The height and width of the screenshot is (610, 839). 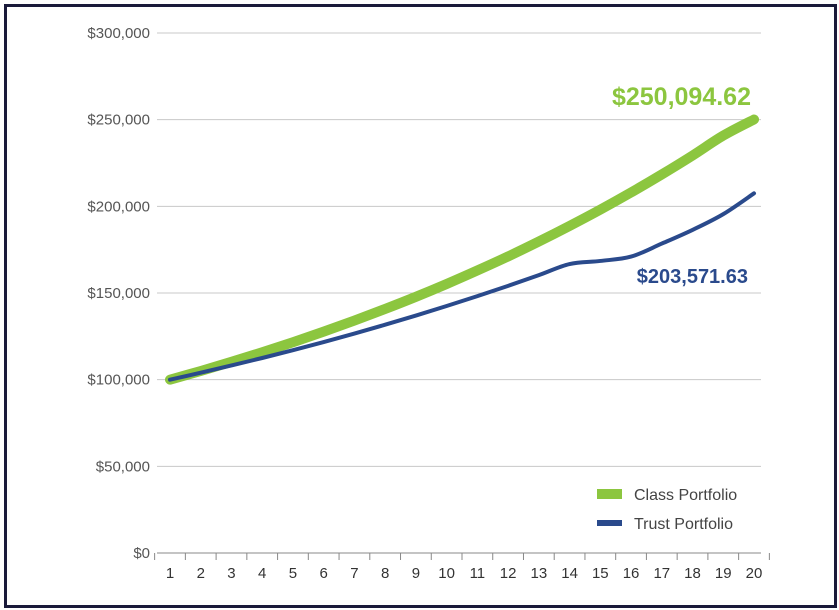 What do you see at coordinates (231, 573) in the screenshot?
I see `x-tick-label: 3` at bounding box center [231, 573].